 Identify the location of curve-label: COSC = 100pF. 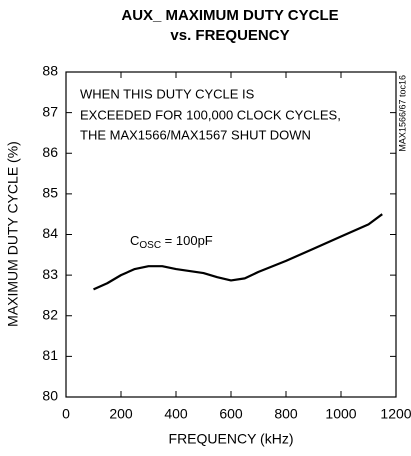
(171, 241).